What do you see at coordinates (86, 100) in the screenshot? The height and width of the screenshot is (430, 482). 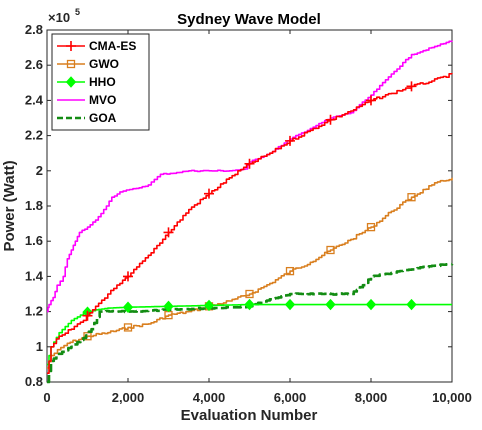 I see `legend-item-mvo: MVO` at bounding box center [86, 100].